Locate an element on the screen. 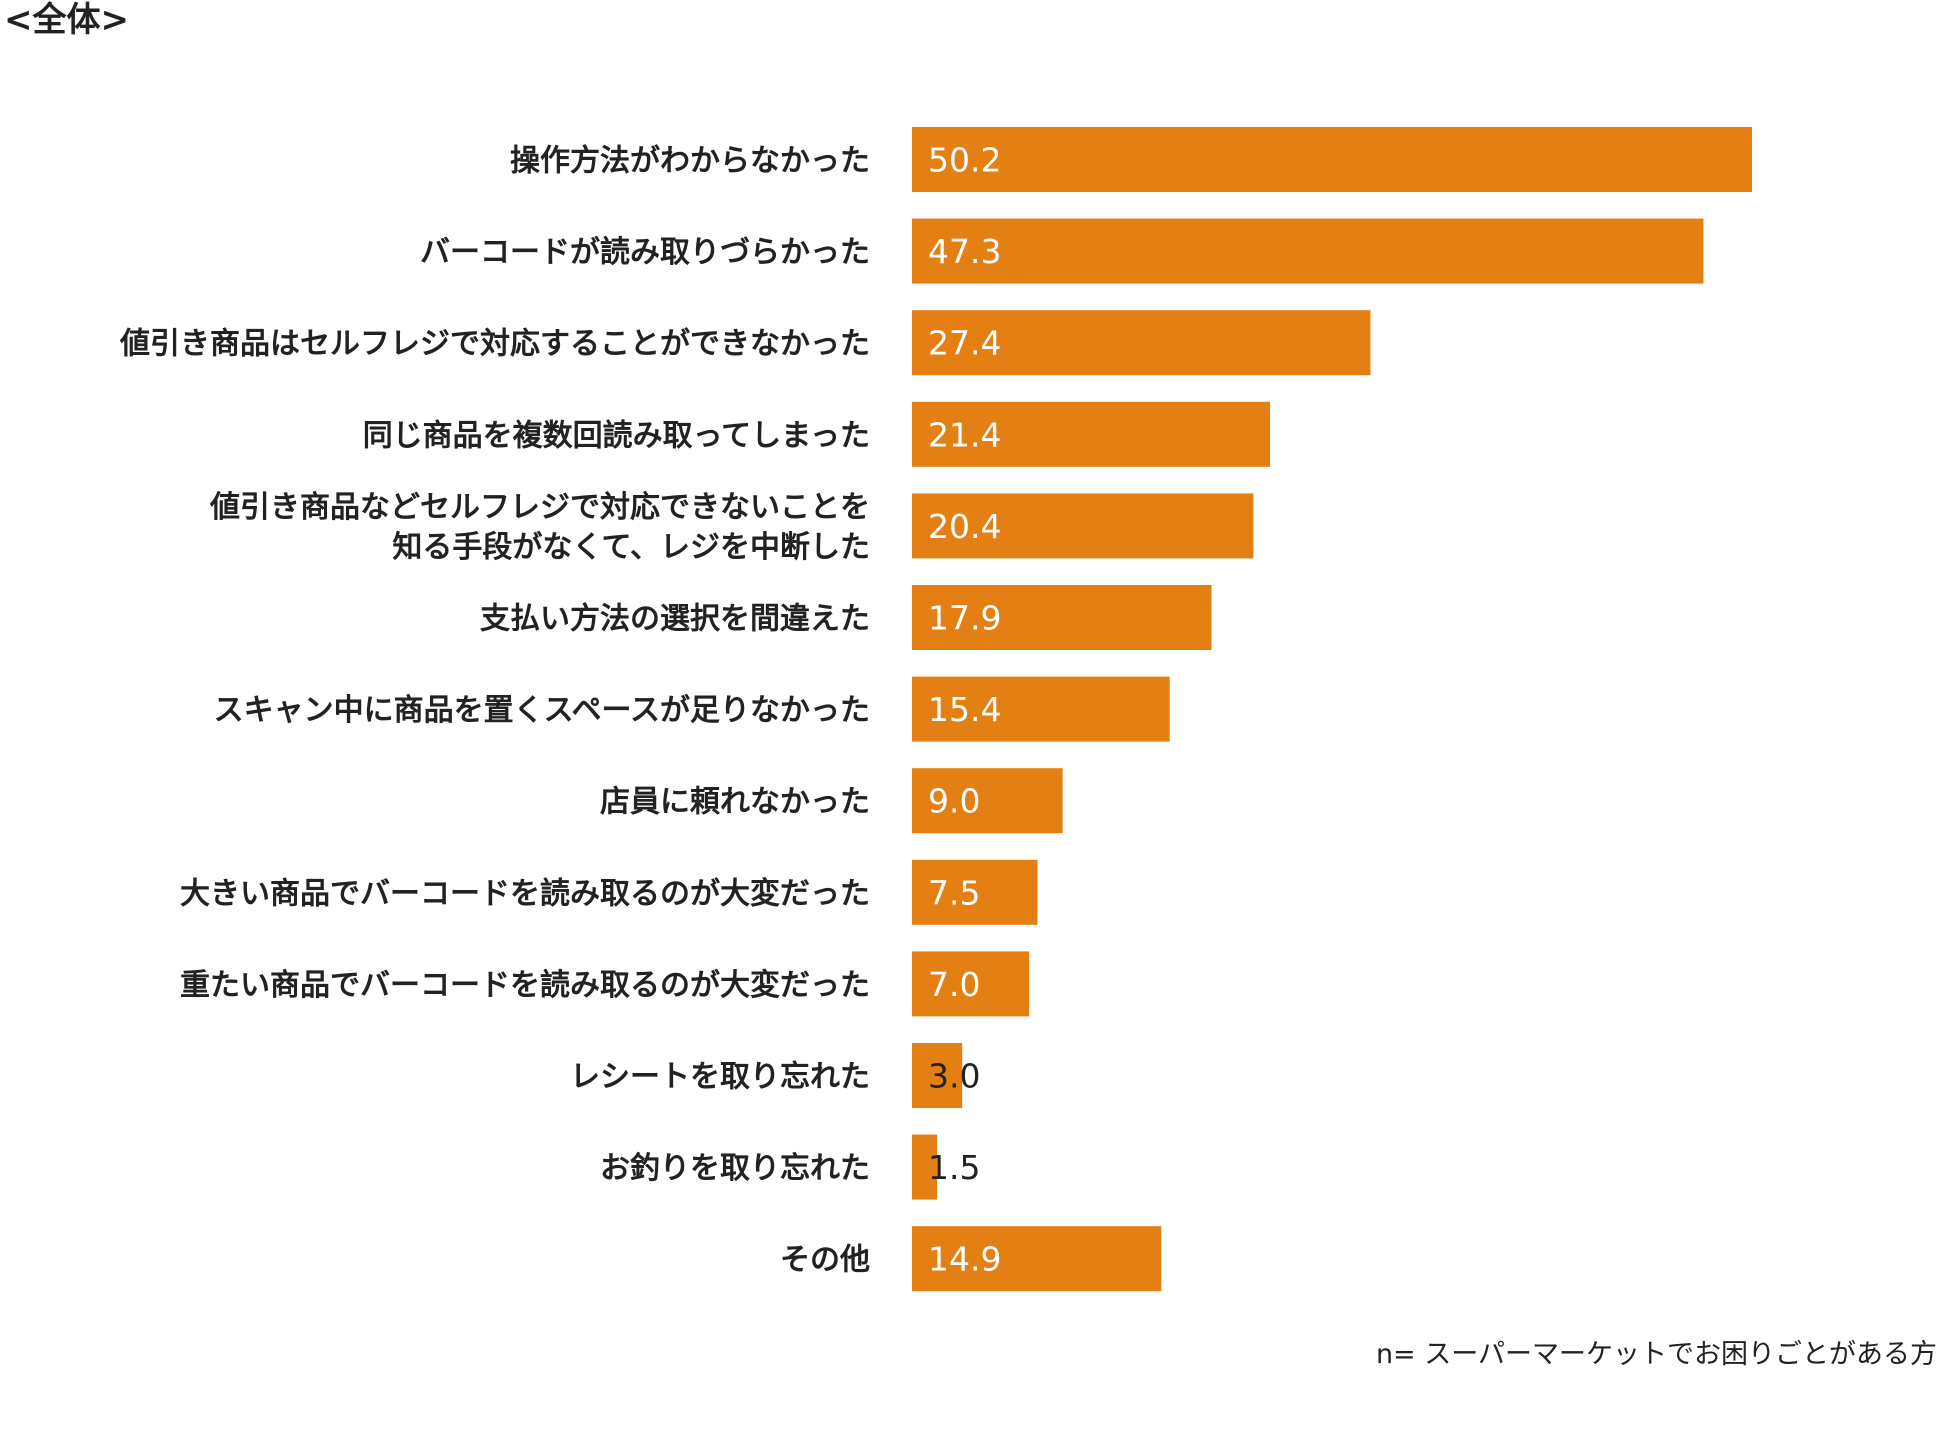  bar-group: 大きい商品でバーコードを読み取るのが大変だった 7.5 is located at coordinates (609, 892).